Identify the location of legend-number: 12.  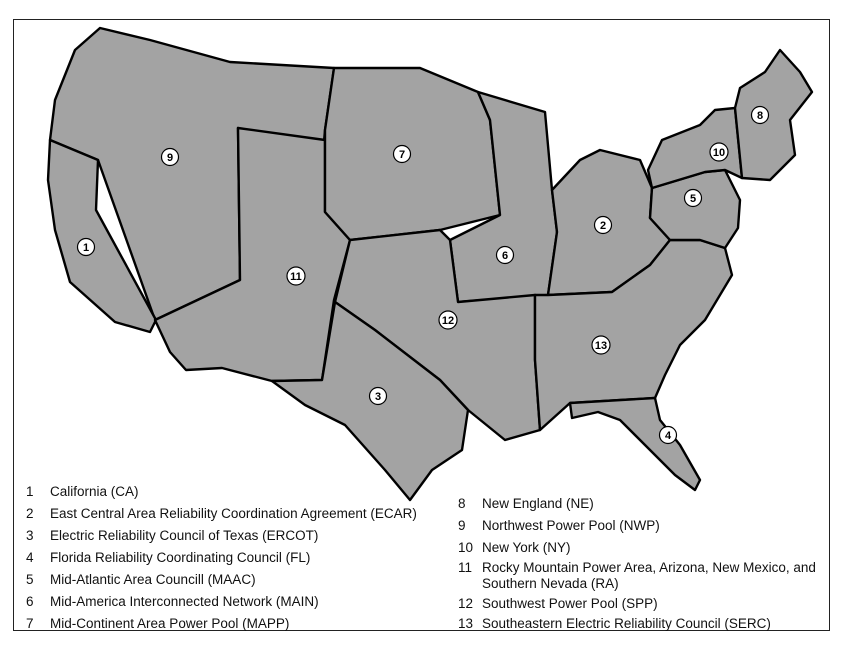
(466, 603).